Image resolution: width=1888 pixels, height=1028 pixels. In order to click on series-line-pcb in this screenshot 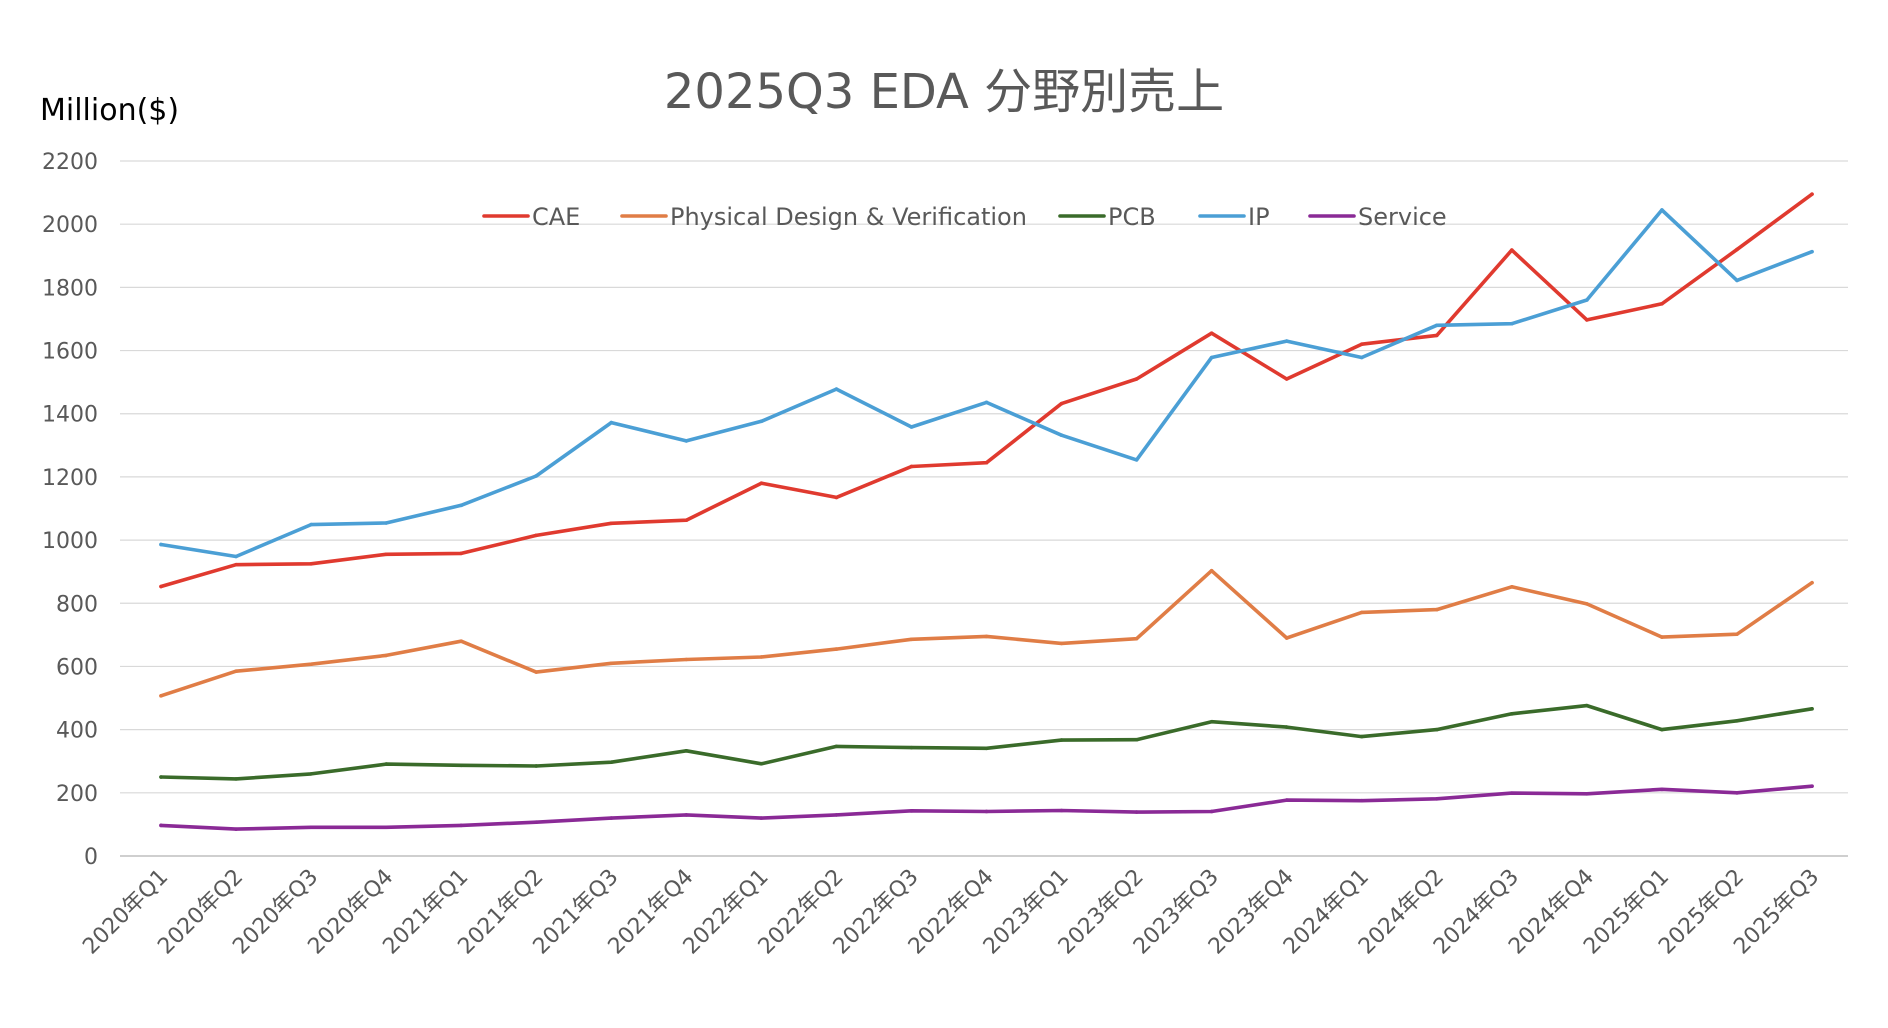, I will do `click(986, 742)`.